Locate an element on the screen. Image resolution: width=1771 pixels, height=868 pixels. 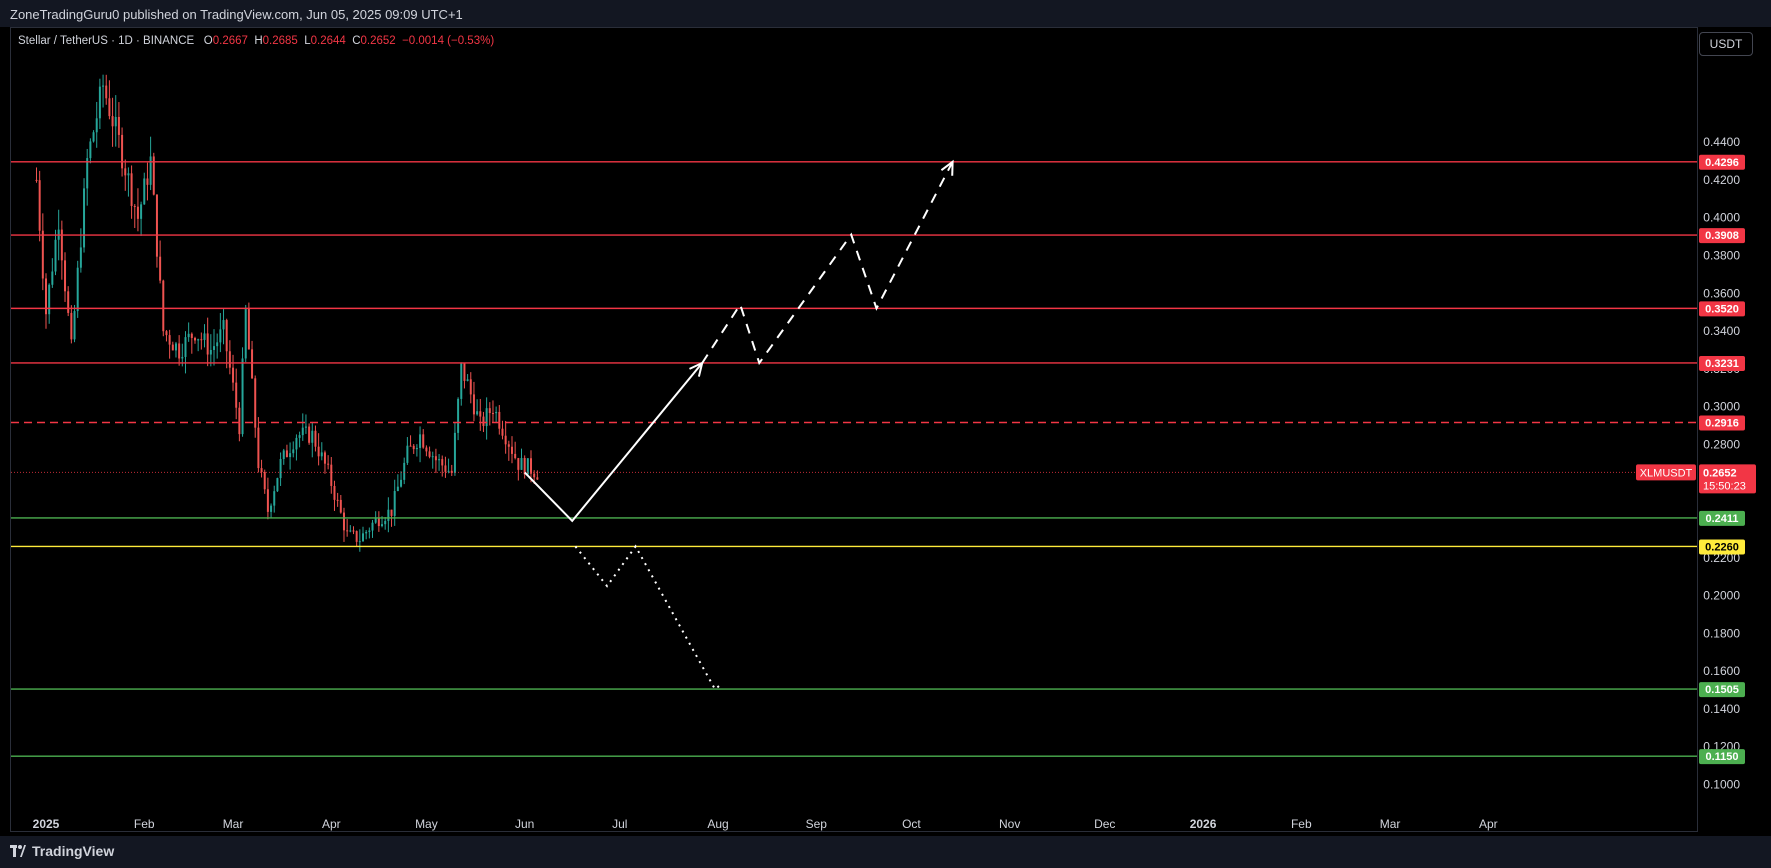
tradingview-brand: TradingView is located at coordinates (62, 851).